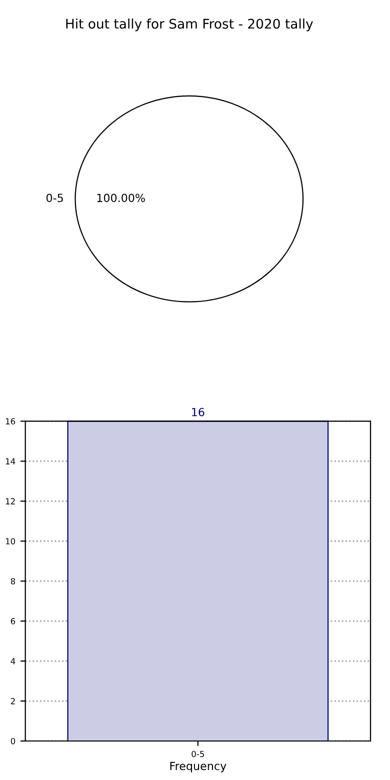 This screenshot has width=390, height=780. What do you see at coordinates (13, 741) in the screenshot?
I see `y-tick-label: 0` at bounding box center [13, 741].